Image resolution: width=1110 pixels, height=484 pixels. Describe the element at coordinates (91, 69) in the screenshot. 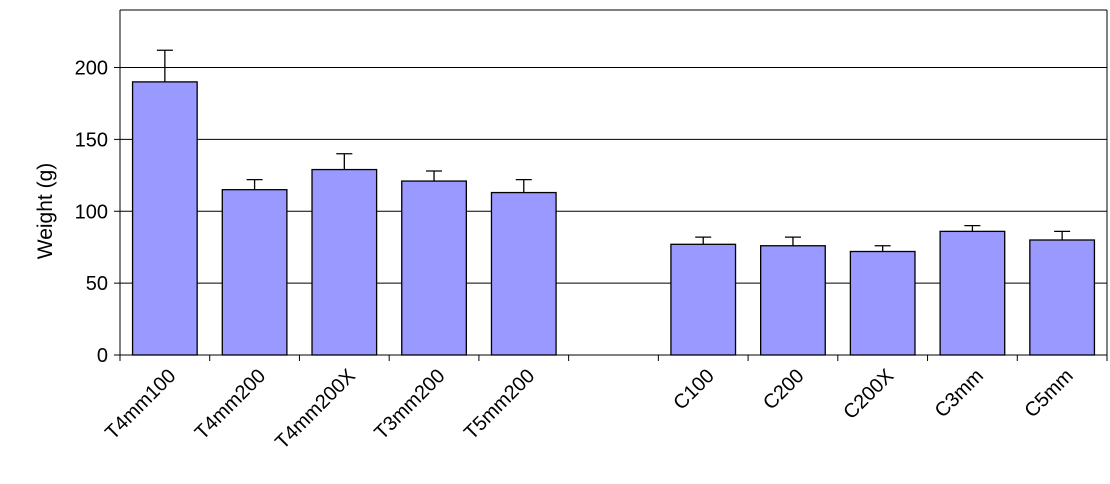

I see `y-tick-label: 200` at that location.